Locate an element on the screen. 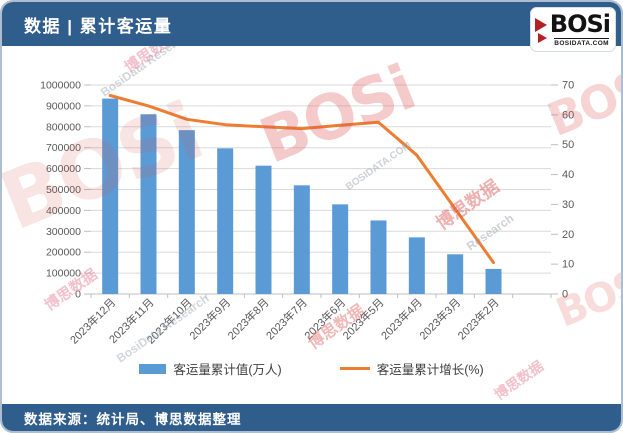 Image resolution: width=623 pixels, height=433 pixels. right-axis-label: 40 is located at coordinates (568, 175).